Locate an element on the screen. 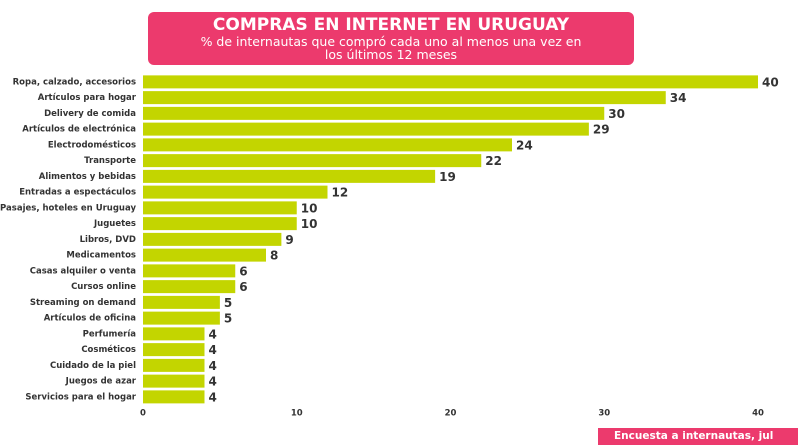 The image size is (798, 445). x-tick-label: 20 is located at coordinates (451, 413).